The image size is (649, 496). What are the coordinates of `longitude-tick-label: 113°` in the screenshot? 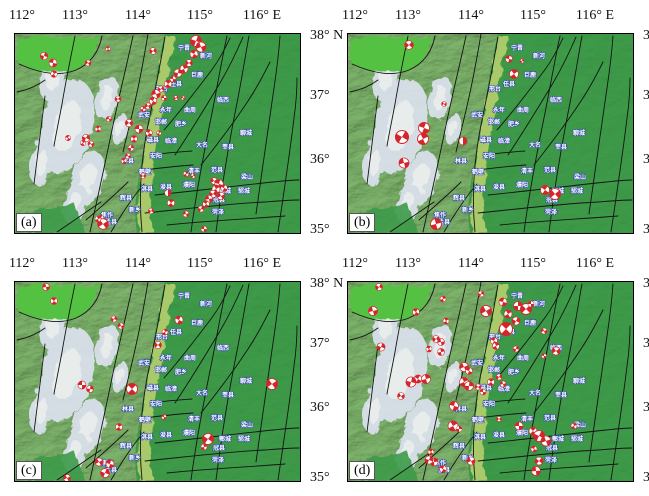 It's located at (408, 263).